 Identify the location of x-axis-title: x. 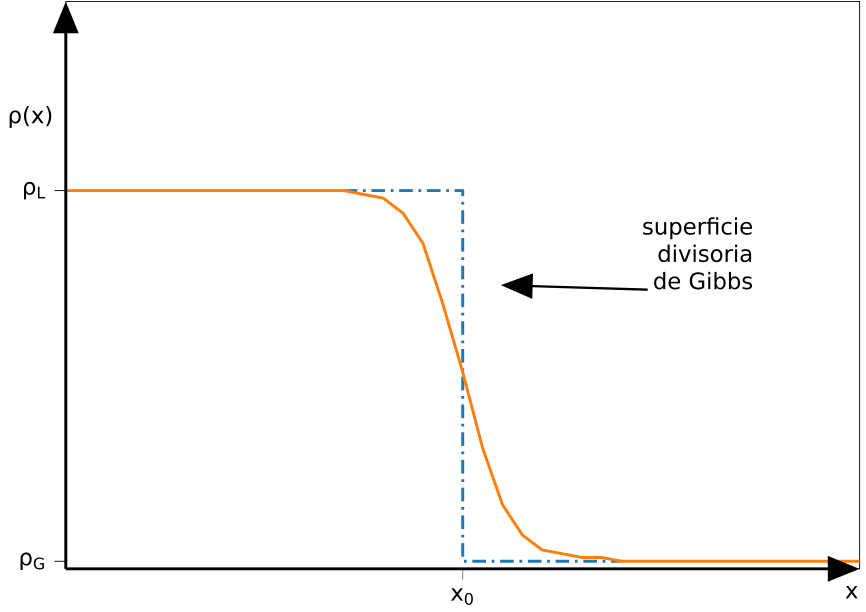
(852, 592).